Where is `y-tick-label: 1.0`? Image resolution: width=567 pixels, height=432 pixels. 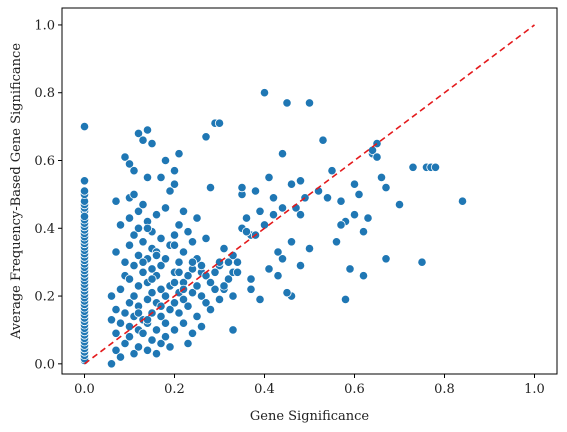 y-tick-label: 1.0 is located at coordinates (44, 25).